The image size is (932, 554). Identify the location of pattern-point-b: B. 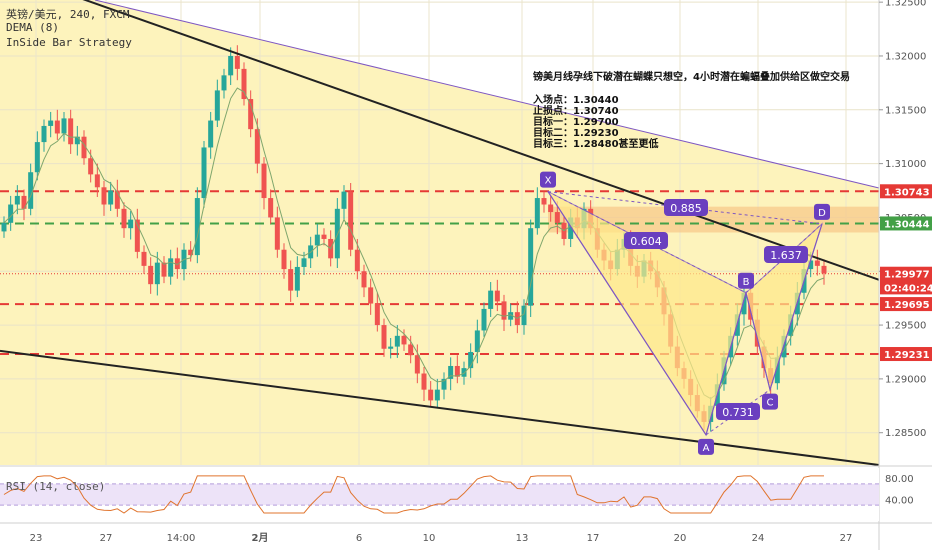
(746, 282).